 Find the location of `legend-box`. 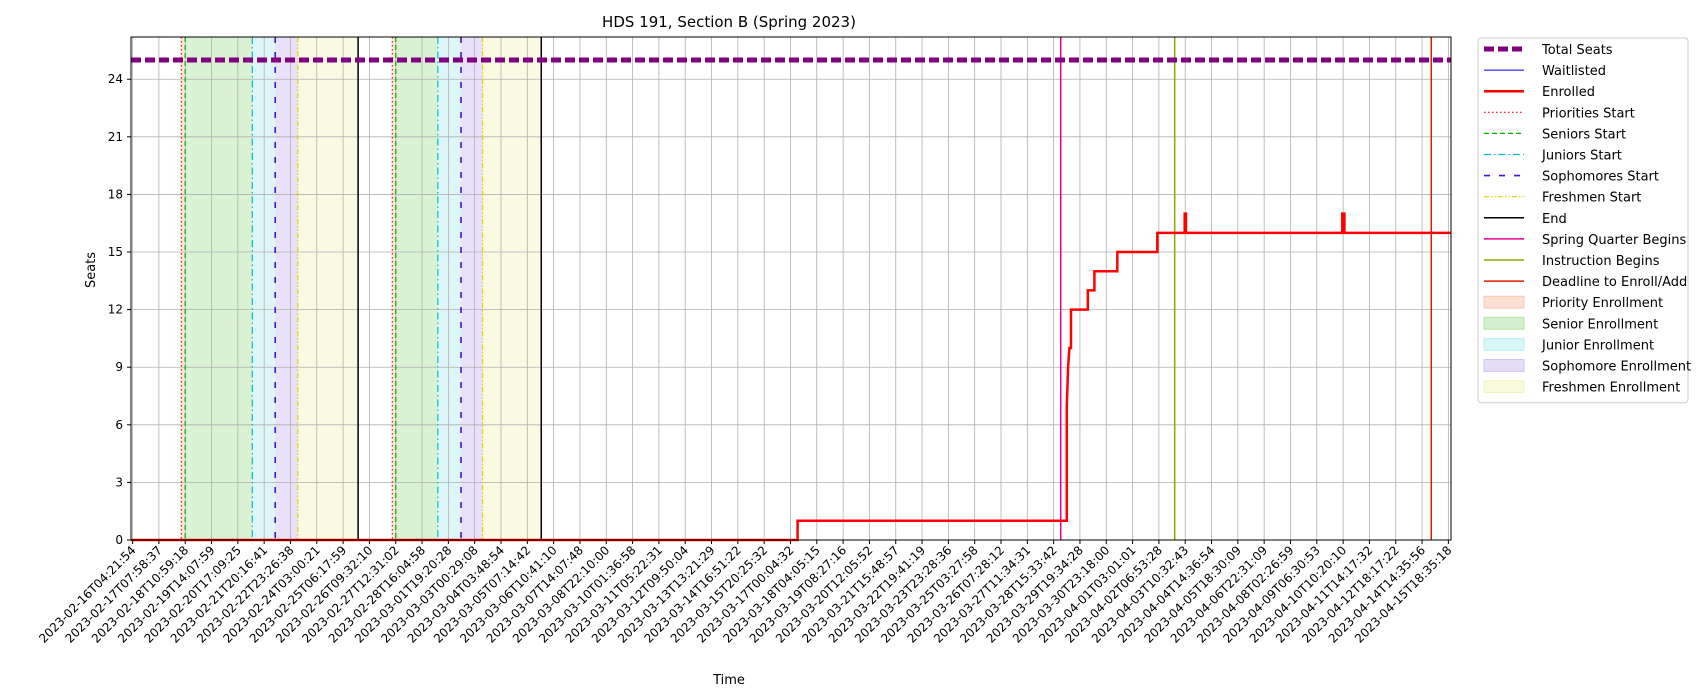

legend-box is located at coordinates (1583, 220).